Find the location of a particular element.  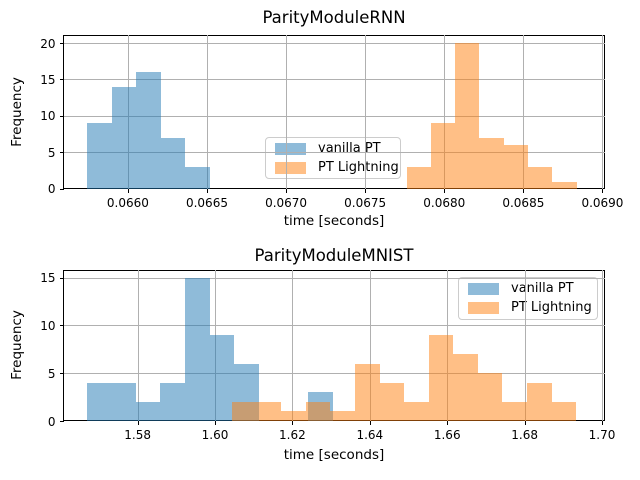

chart-title-rnn: ParityModuleRNN is located at coordinates (334, 17).